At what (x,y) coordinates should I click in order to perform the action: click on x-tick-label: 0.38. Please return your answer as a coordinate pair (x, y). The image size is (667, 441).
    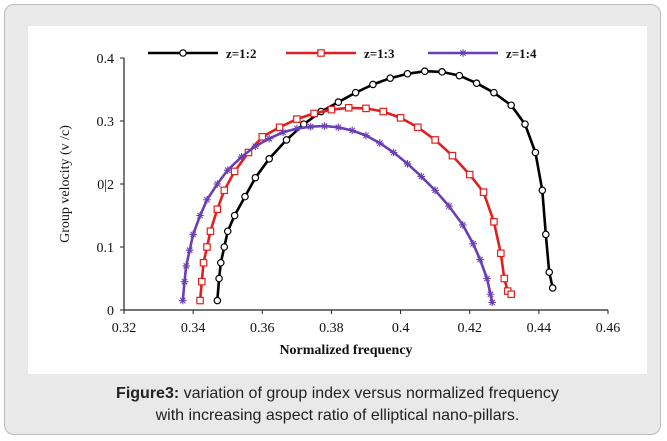
    Looking at the image, I should click on (331, 328).